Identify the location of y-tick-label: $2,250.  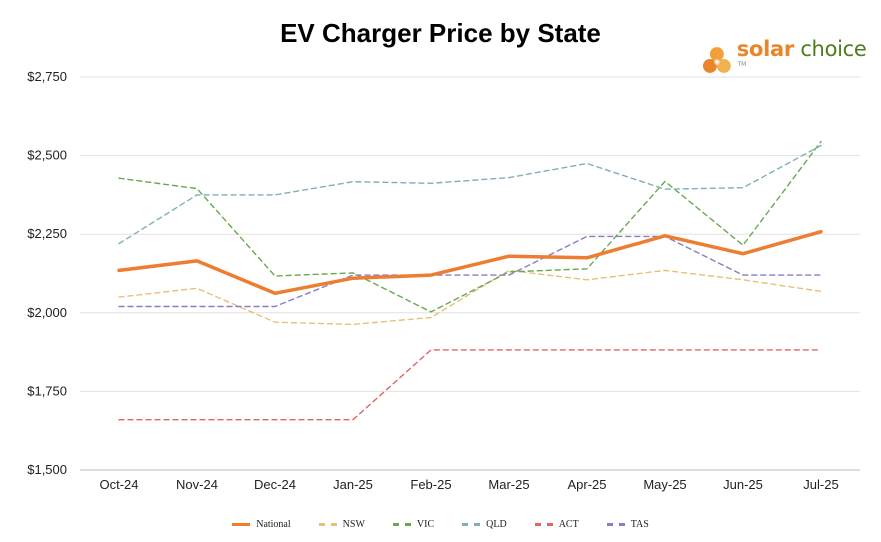
(47, 233).